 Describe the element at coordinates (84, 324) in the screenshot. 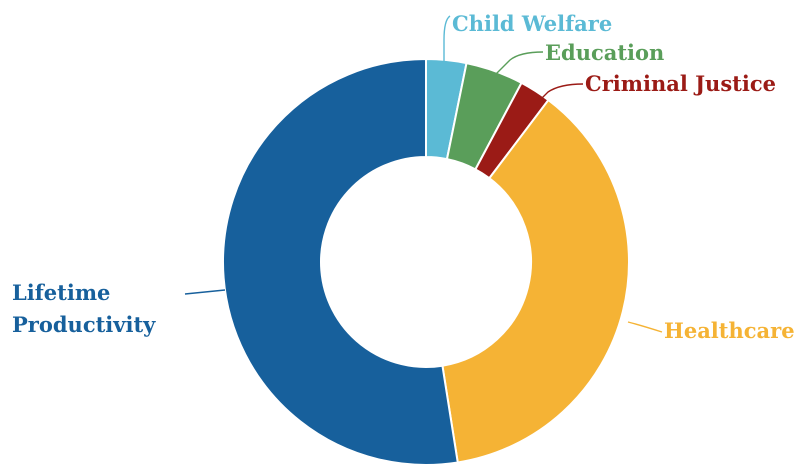

I see `label-lifetime-productivity-line-2: Productivity` at that location.